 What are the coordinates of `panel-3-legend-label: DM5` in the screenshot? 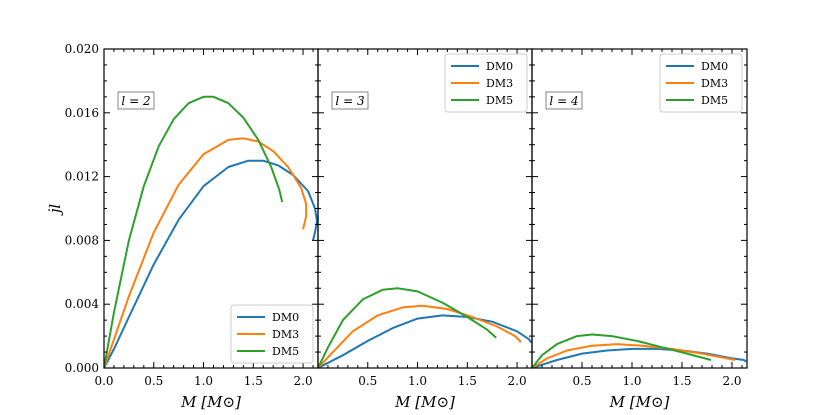 It's located at (714, 100).